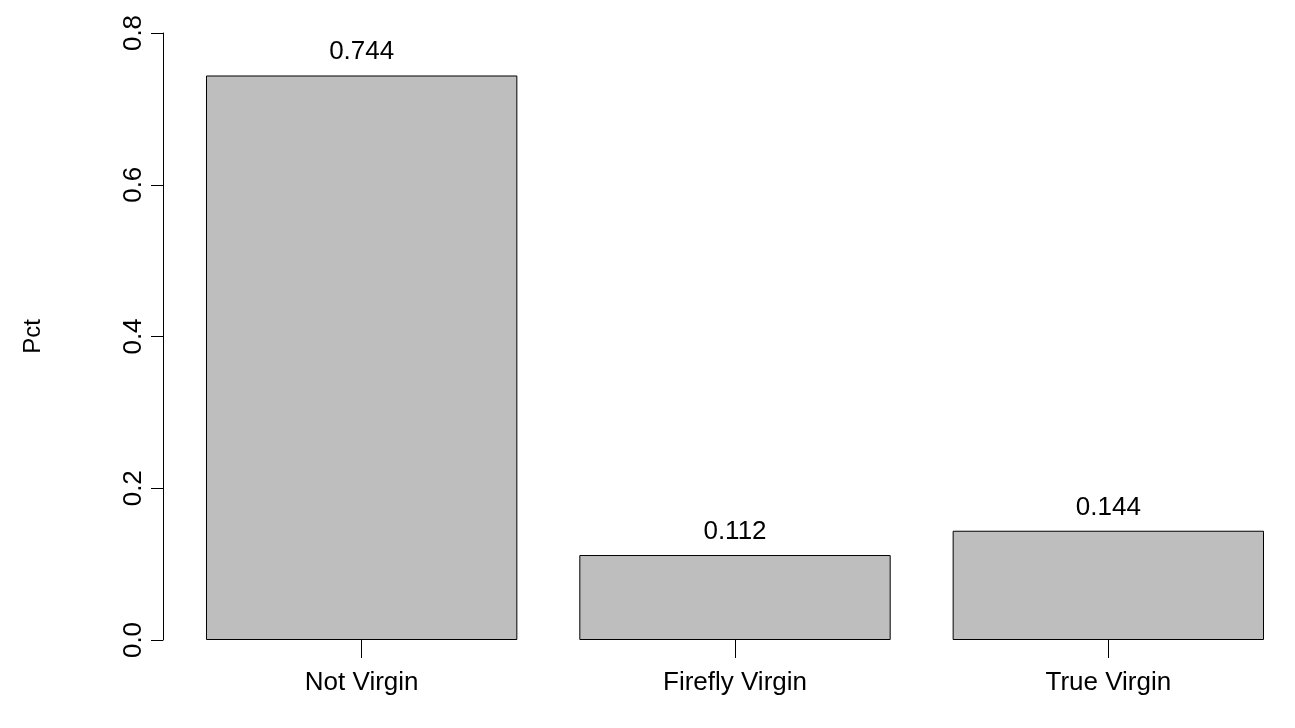 This screenshot has width=1295, height=728. What do you see at coordinates (132, 336) in the screenshot?
I see `y-tick-label: 0.4` at bounding box center [132, 336].